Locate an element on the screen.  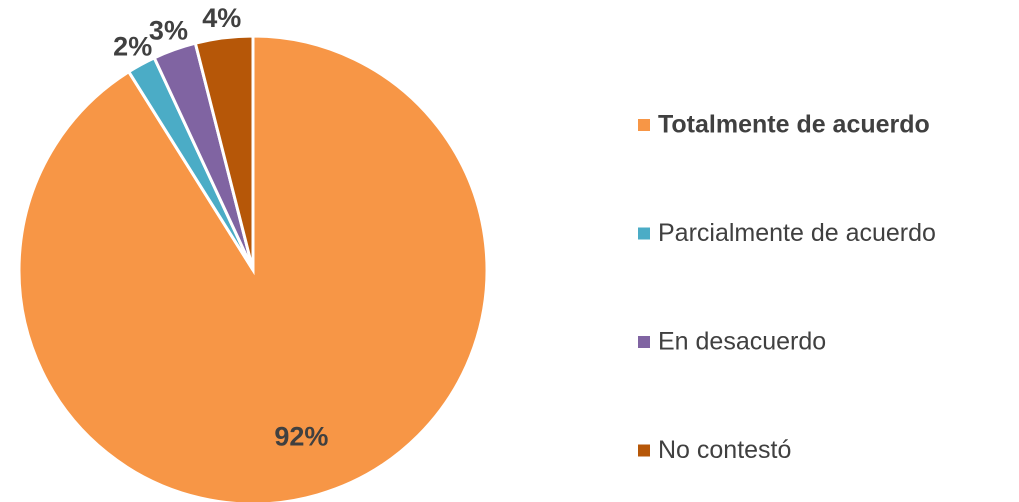
data-label: 2% is located at coordinates (132, 47).